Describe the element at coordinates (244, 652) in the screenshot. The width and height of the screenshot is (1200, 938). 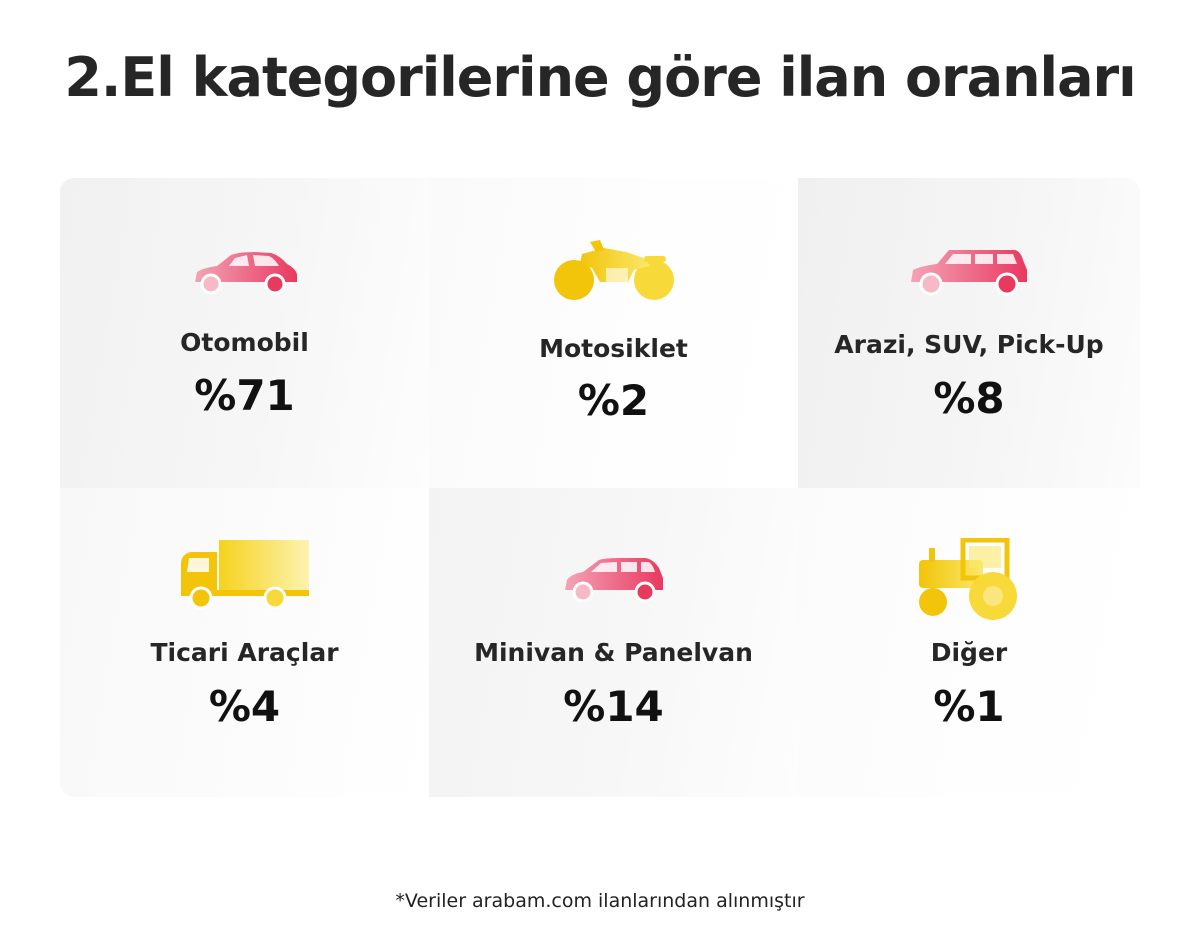
I see `category-label: Ticari Araçlar` at that location.